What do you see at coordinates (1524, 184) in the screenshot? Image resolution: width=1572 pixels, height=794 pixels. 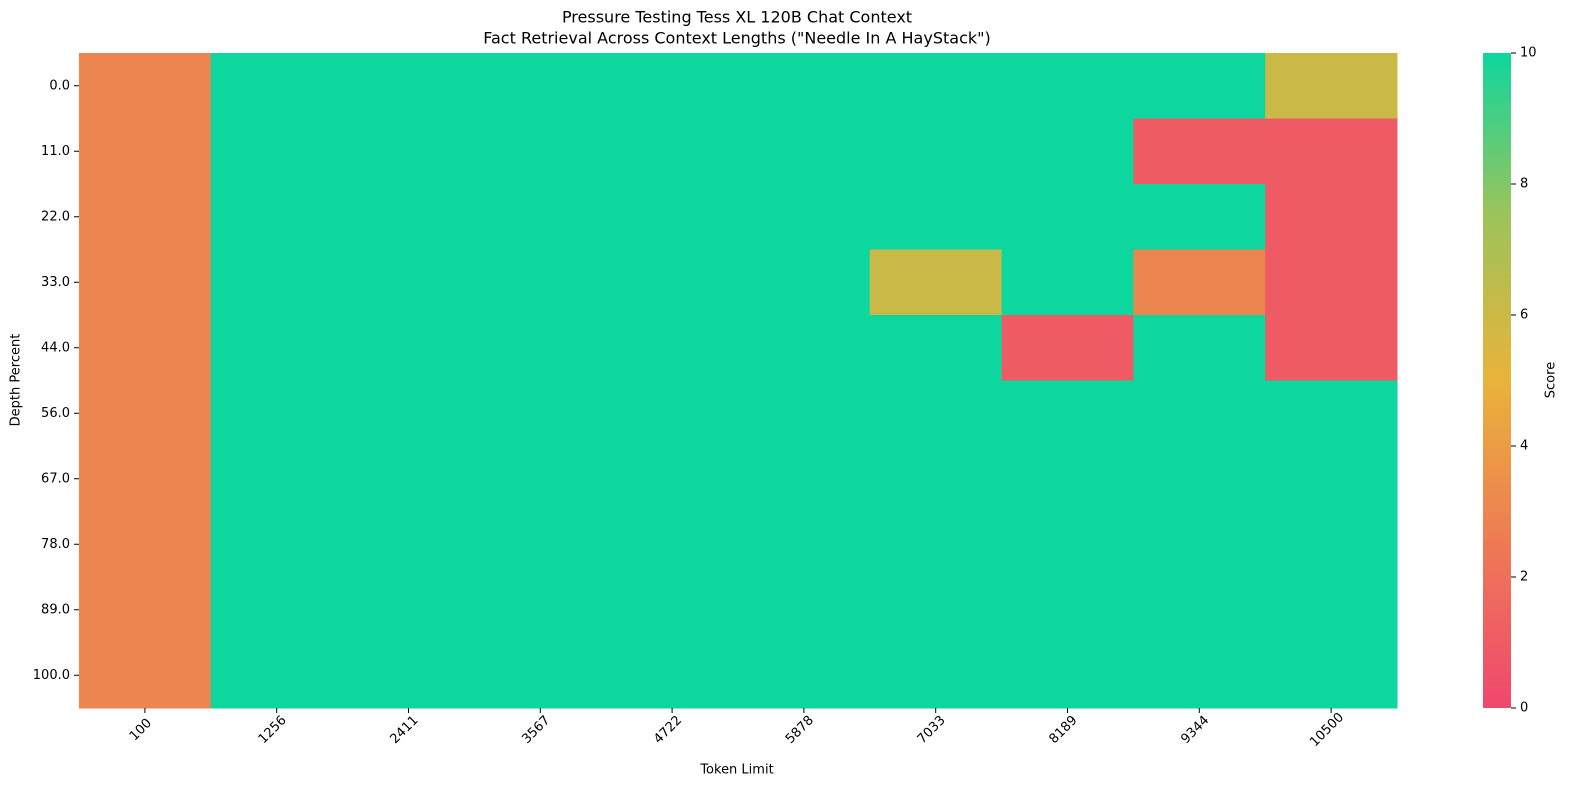 I see `colorbar-tick-label: 8` at bounding box center [1524, 184].